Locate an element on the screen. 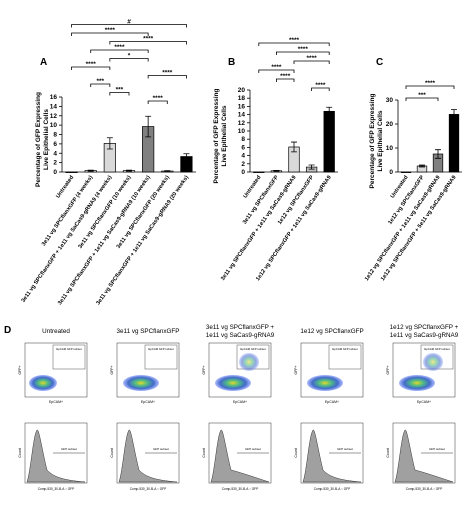 This screenshot has width=474, height=505. column-title: 3e11 vg SPCflanxGFP is located at coordinates (148, 331).